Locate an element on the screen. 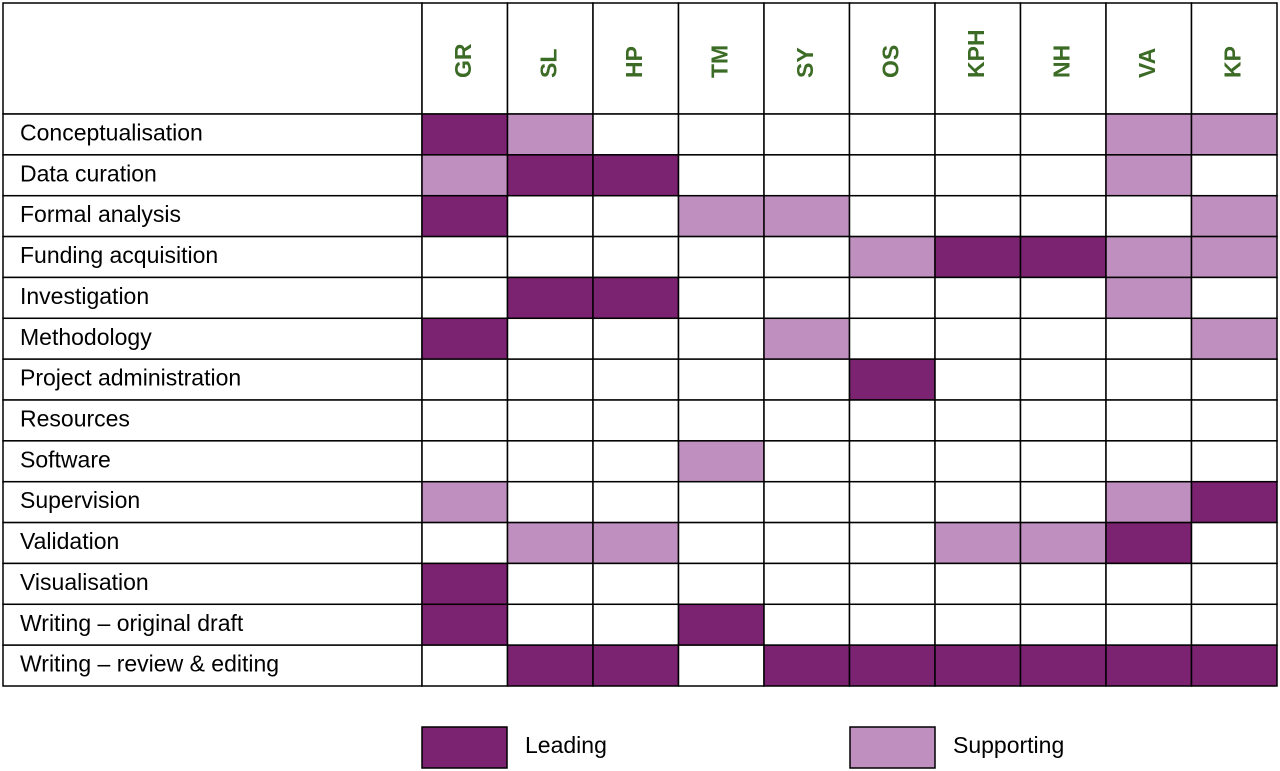  row-label: Visualisation is located at coordinates (84, 582).